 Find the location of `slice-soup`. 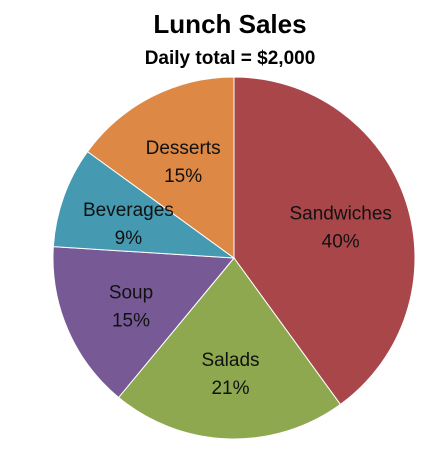

slice-soup is located at coordinates (144, 322).